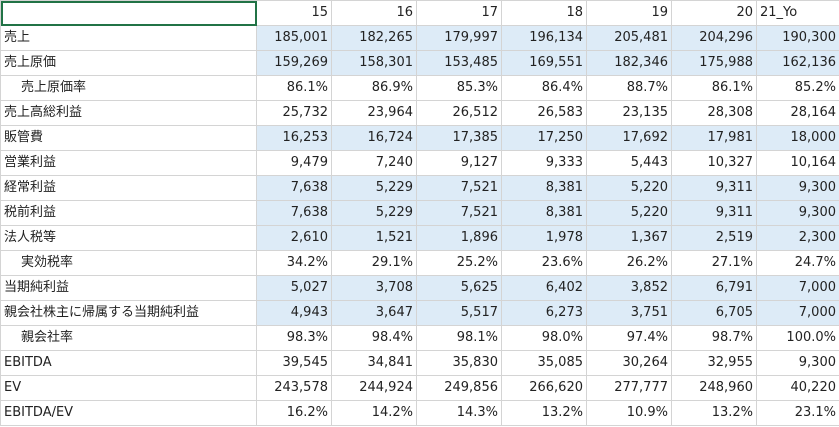 The width and height of the screenshot is (839, 427). Describe the element at coordinates (128, 288) in the screenshot. I see `row-label-cell: 当期純利益` at that location.